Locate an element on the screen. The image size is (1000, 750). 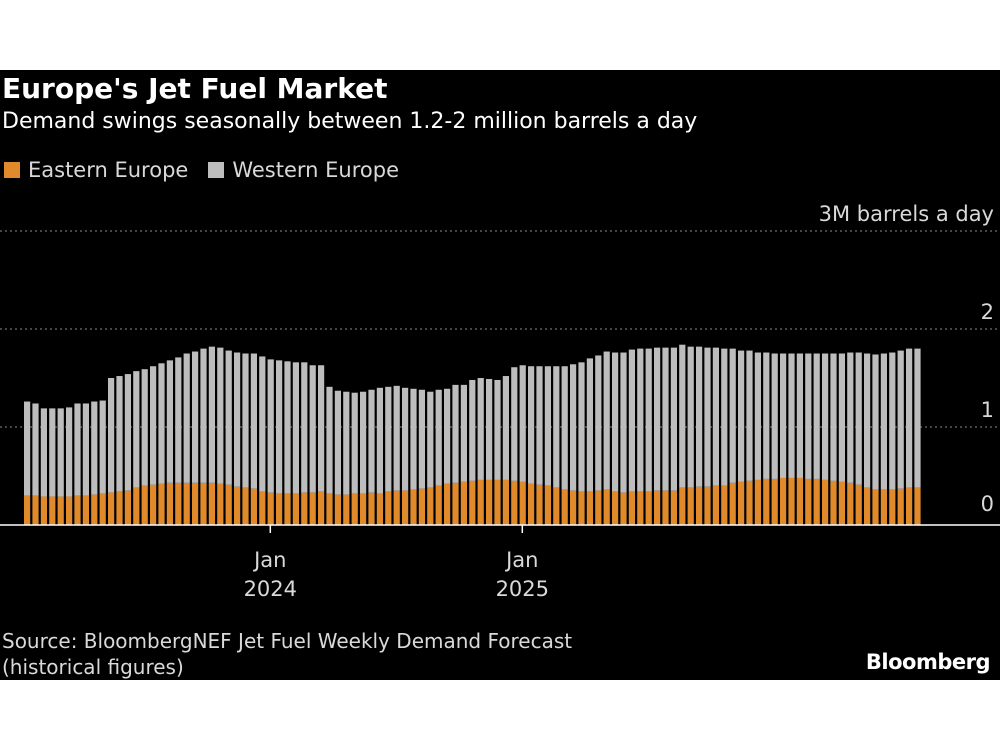
y-tick-label-1: 1 is located at coordinates (987, 410).